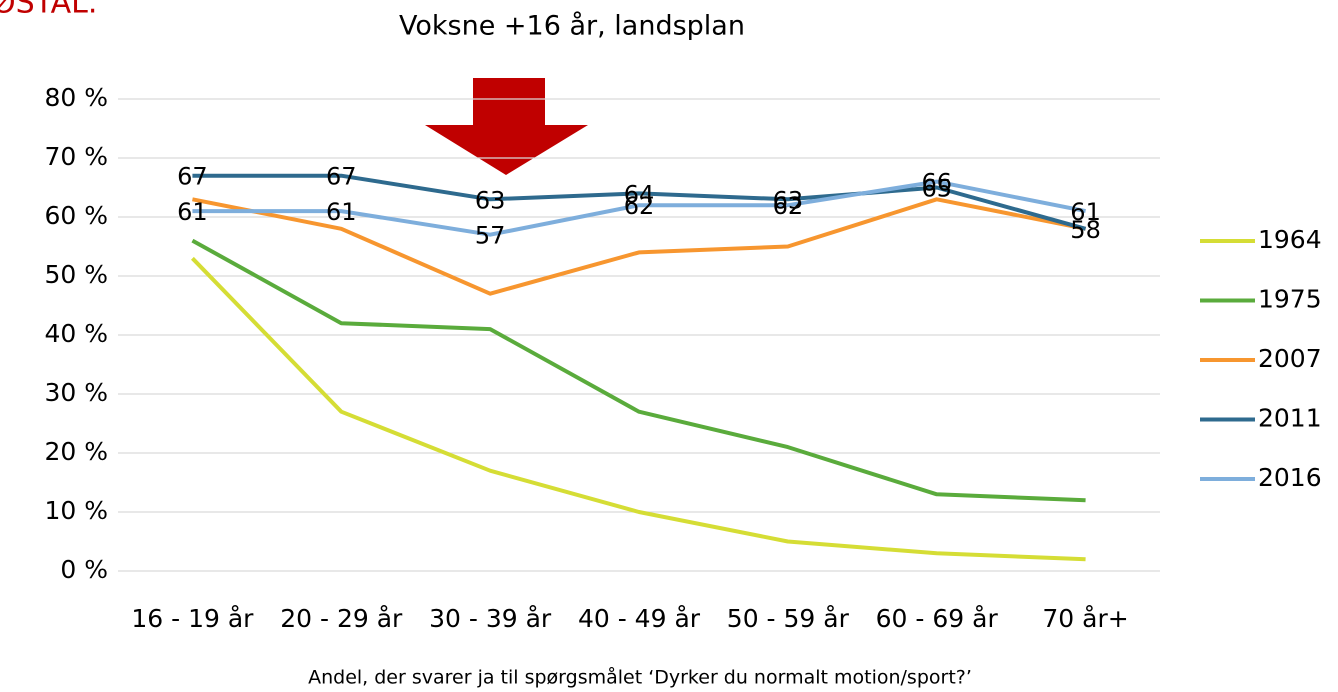 The height and width of the screenshot is (692, 1338). Describe the element at coordinates (76, 97) in the screenshot. I see `y-tick-label: 80 %` at that location.